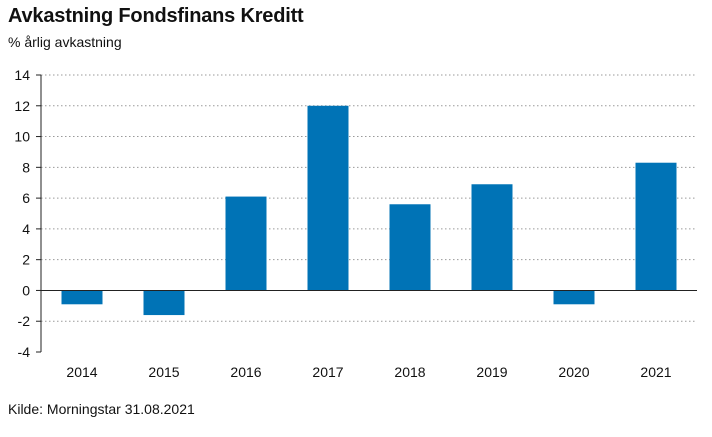 The image size is (712, 437). I want to click on y-tick-label: 4, so click(26, 229).